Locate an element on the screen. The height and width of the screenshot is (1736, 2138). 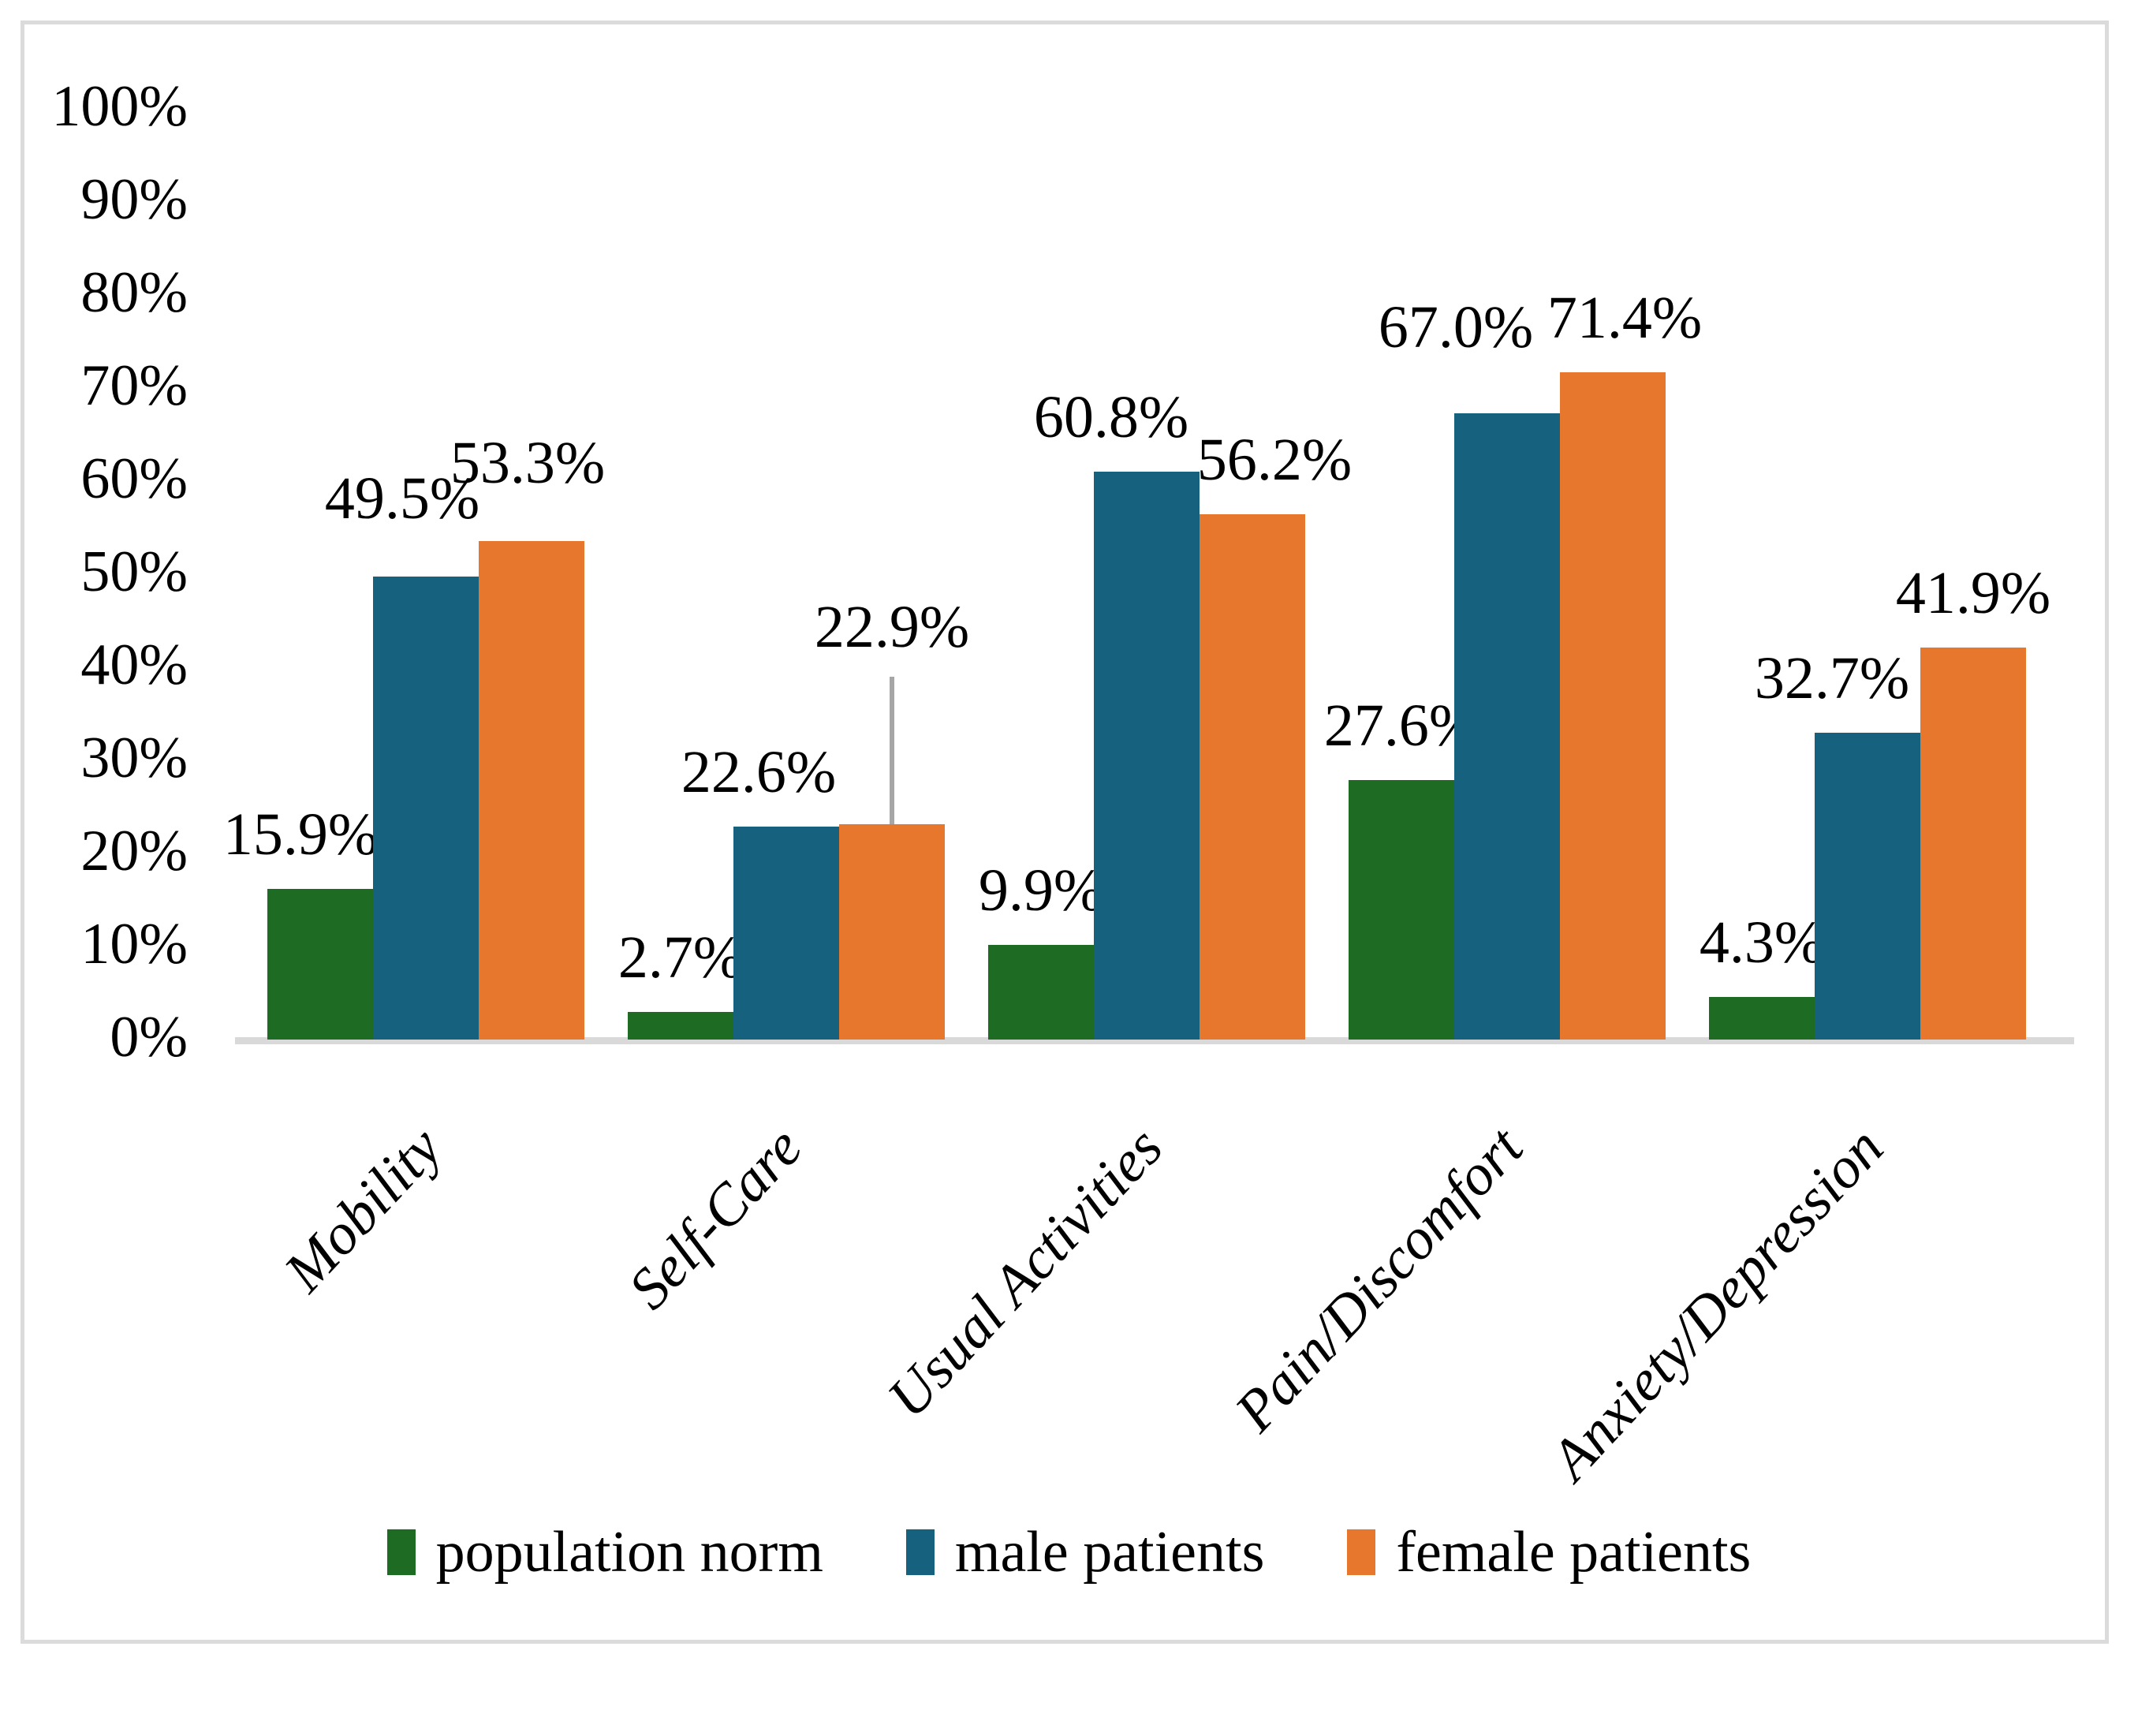
data-label: 22.9% is located at coordinates (892, 627).